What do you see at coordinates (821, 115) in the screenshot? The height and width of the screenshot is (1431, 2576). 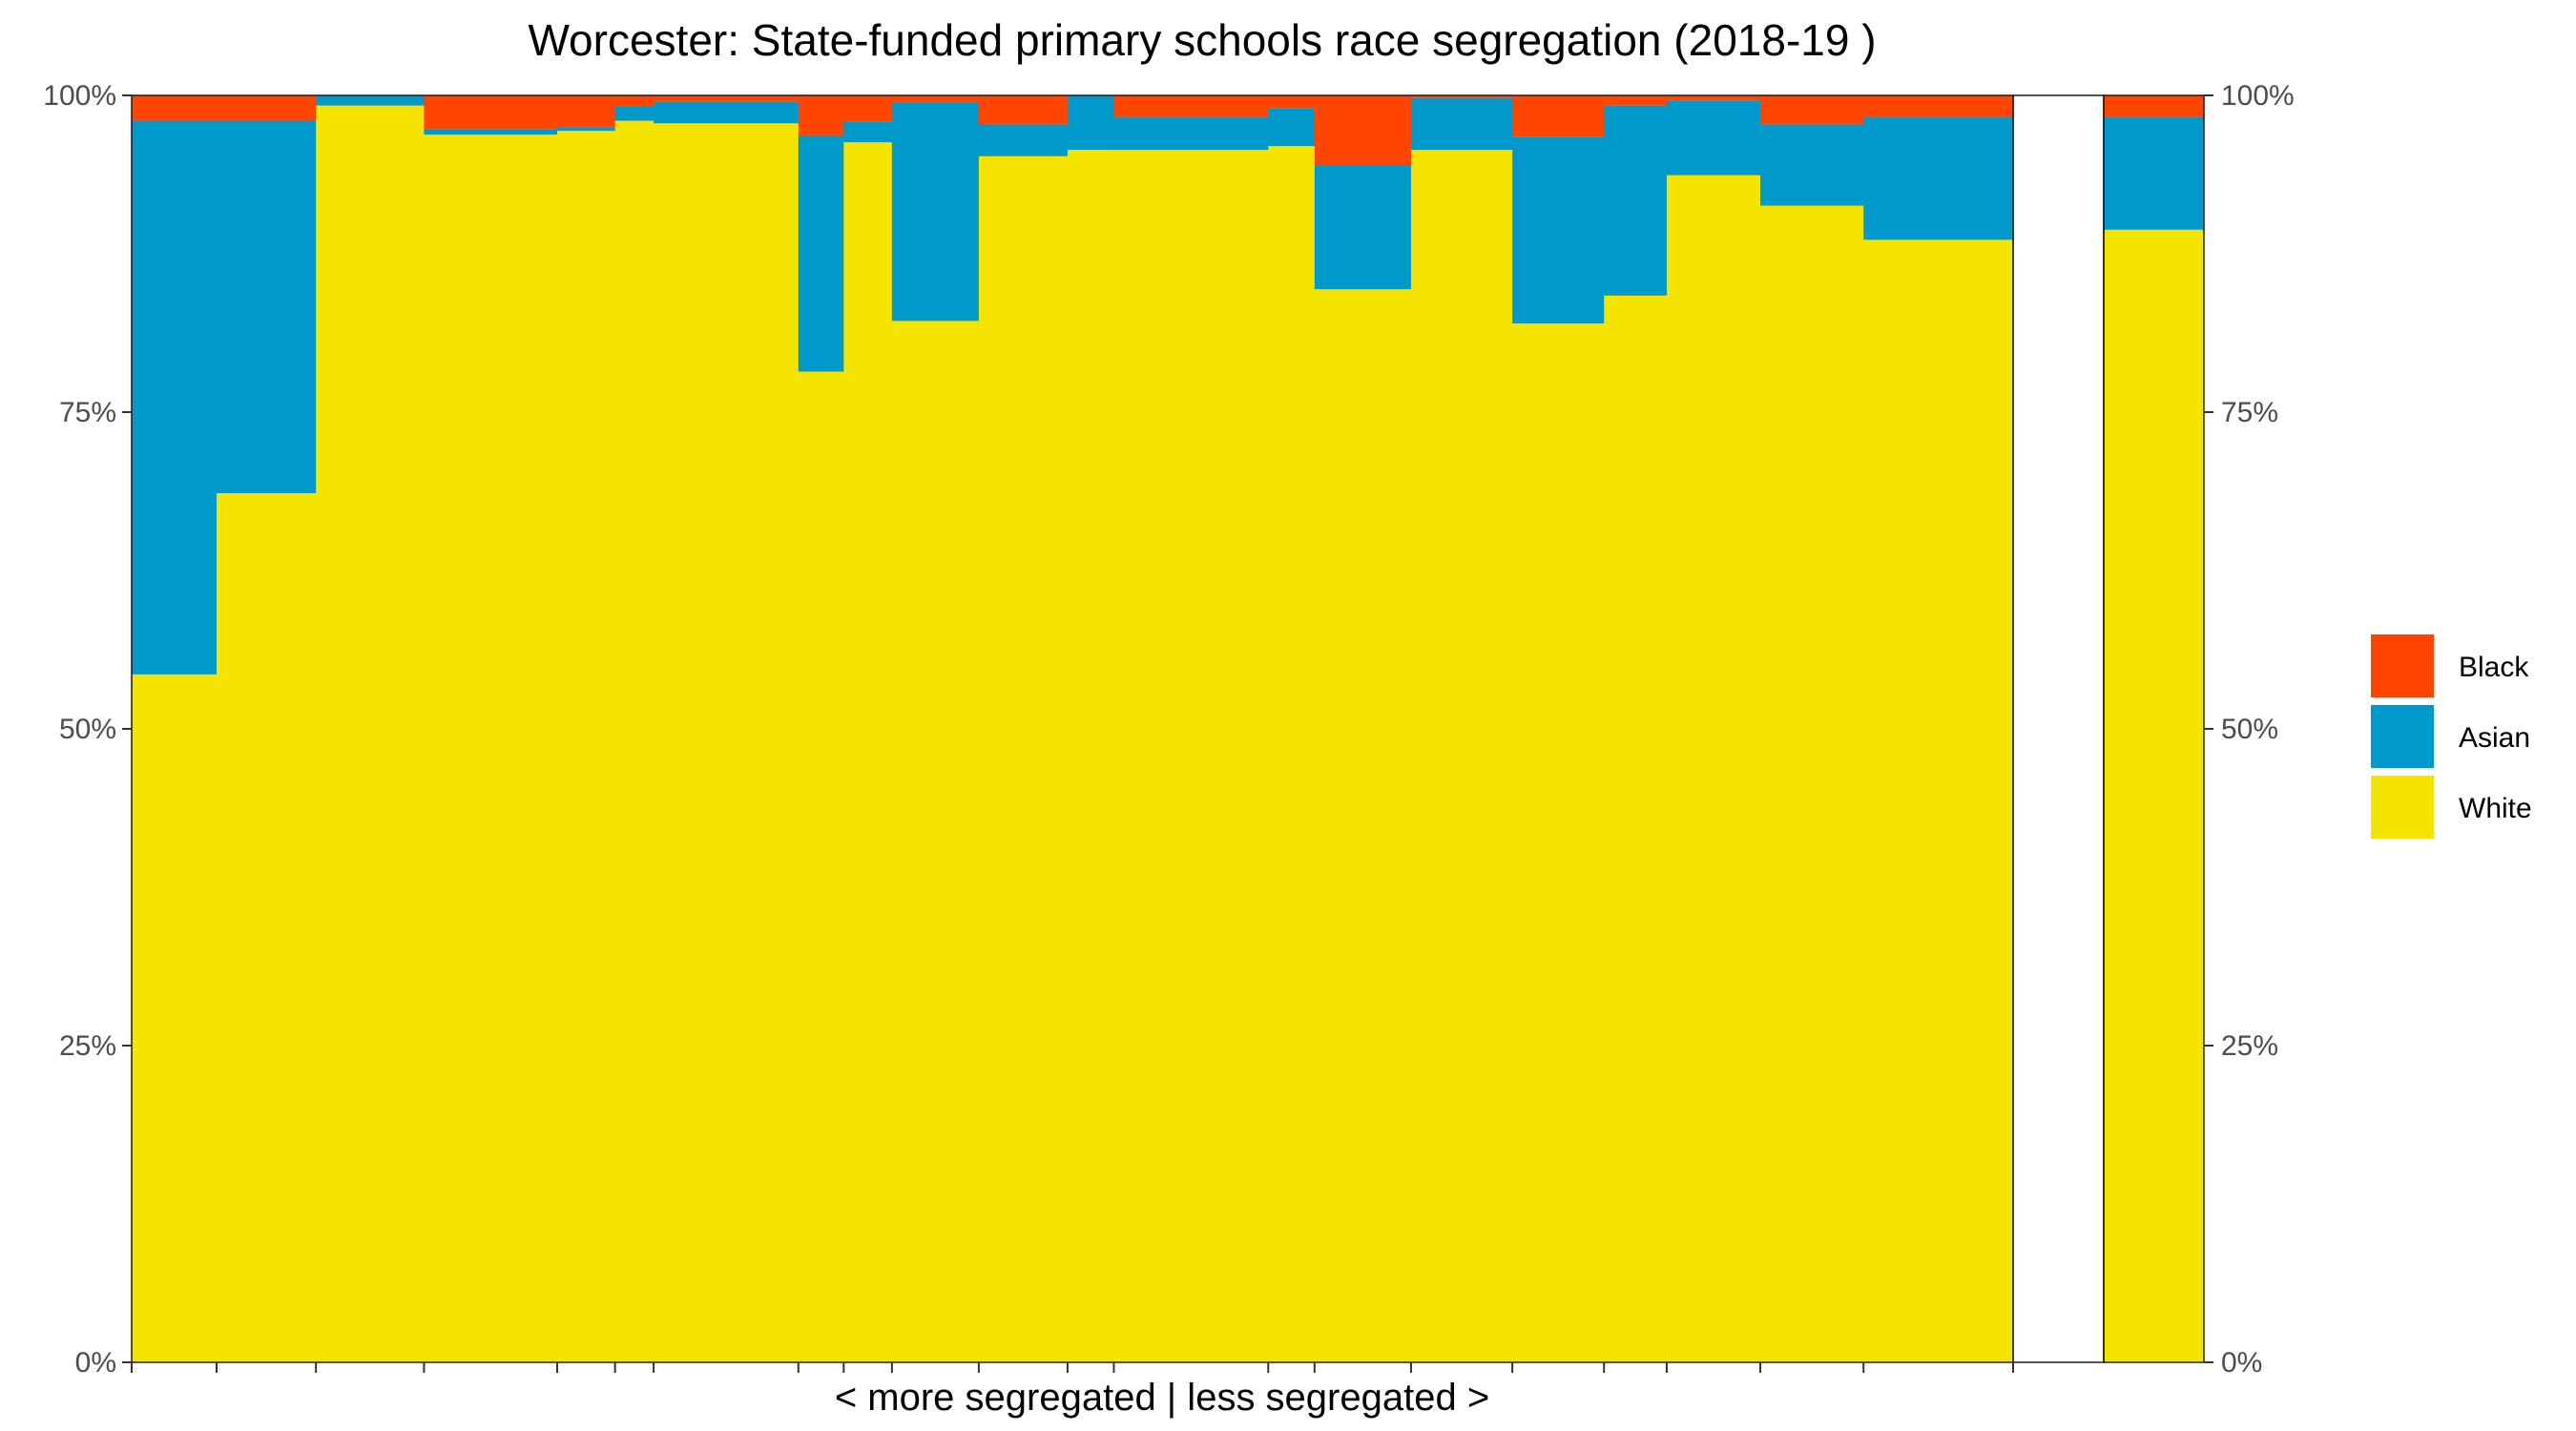 I see `school-8-black-segment` at bounding box center [821, 115].